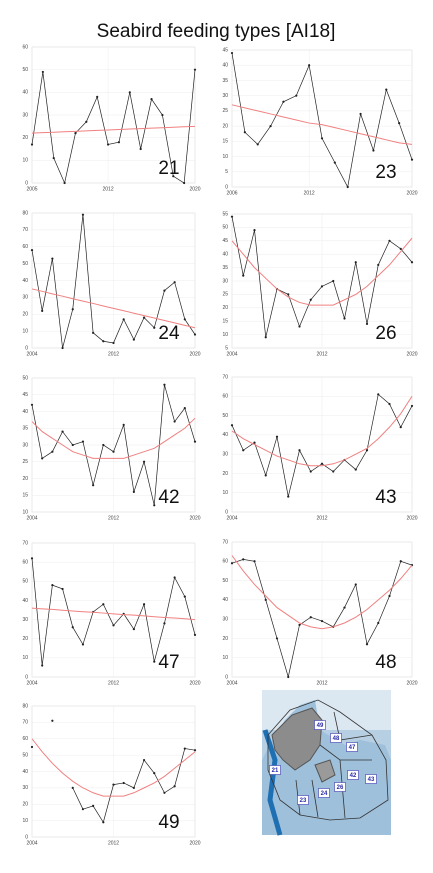 This screenshot has height=873, width=433. What do you see at coordinates (168, 662) in the screenshot?
I see `panel-label: 47` at bounding box center [168, 662].